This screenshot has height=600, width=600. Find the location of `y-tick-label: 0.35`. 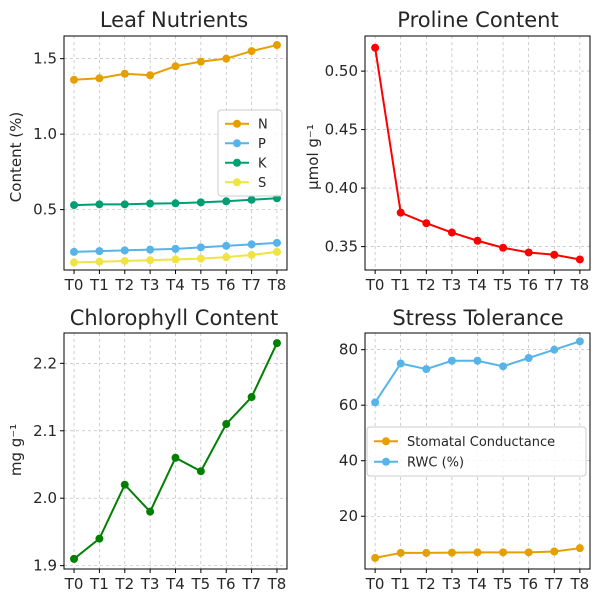

y-tick-label: 0.35 is located at coordinates (341, 247).